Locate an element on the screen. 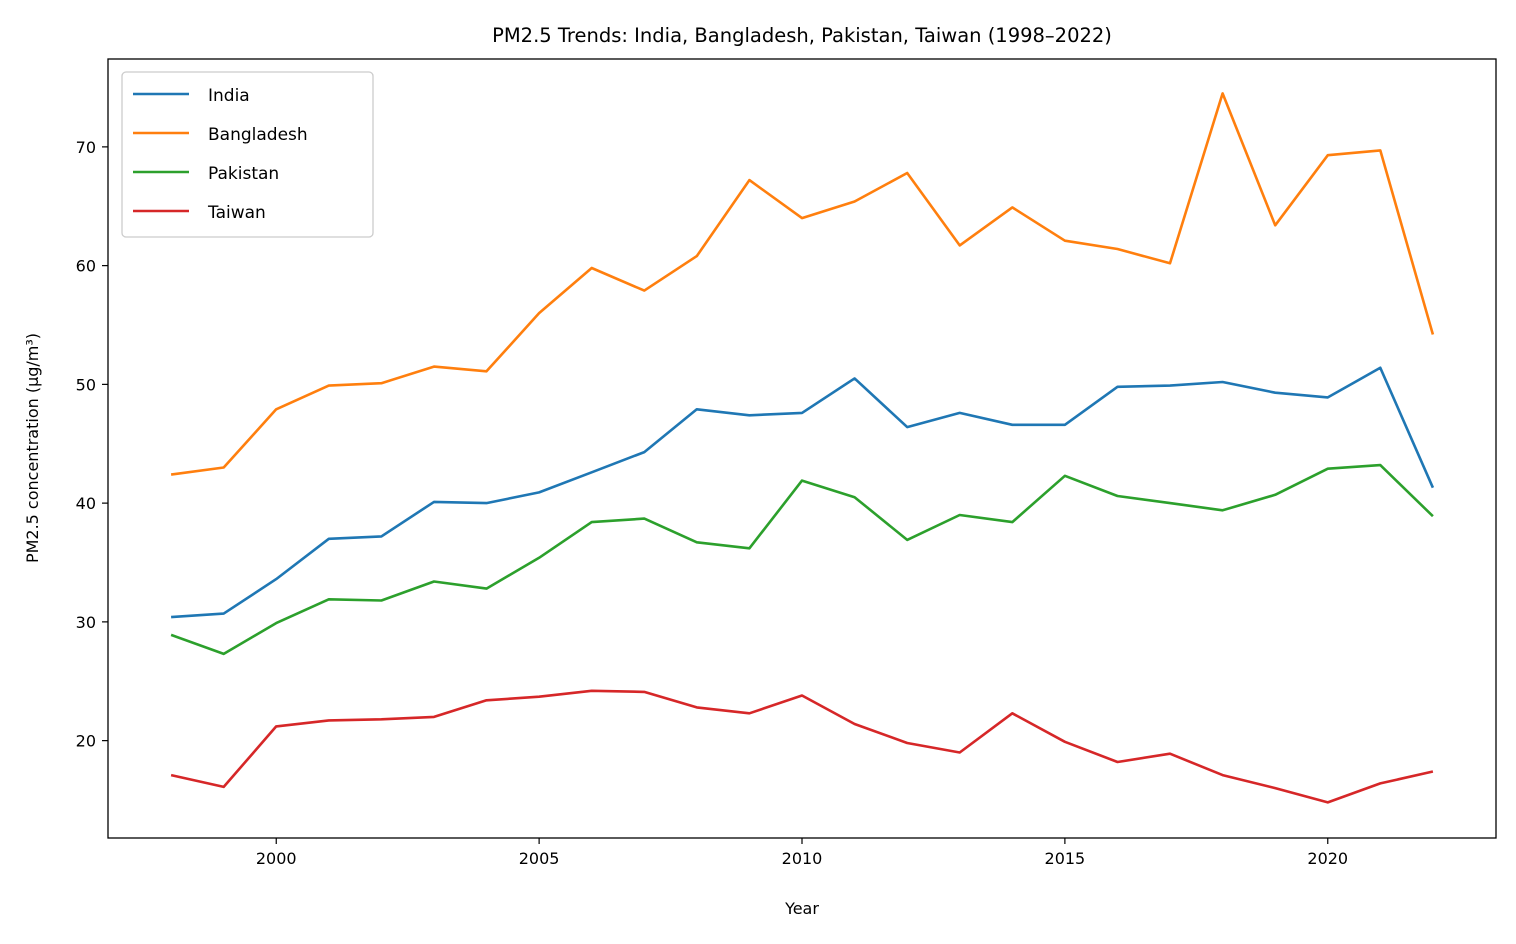 This screenshot has width=1516, height=944. y-axis-label: PM2.5 concentration (µg/m³) is located at coordinates (32, 448).